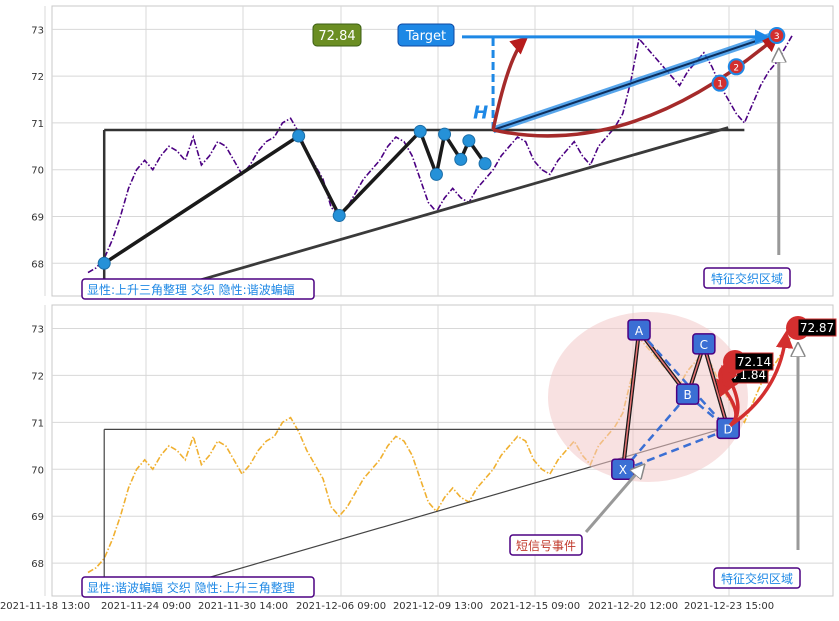  What do you see at coordinates (480, 112) in the screenshot?
I see `height-label: H` at bounding box center [480, 112].